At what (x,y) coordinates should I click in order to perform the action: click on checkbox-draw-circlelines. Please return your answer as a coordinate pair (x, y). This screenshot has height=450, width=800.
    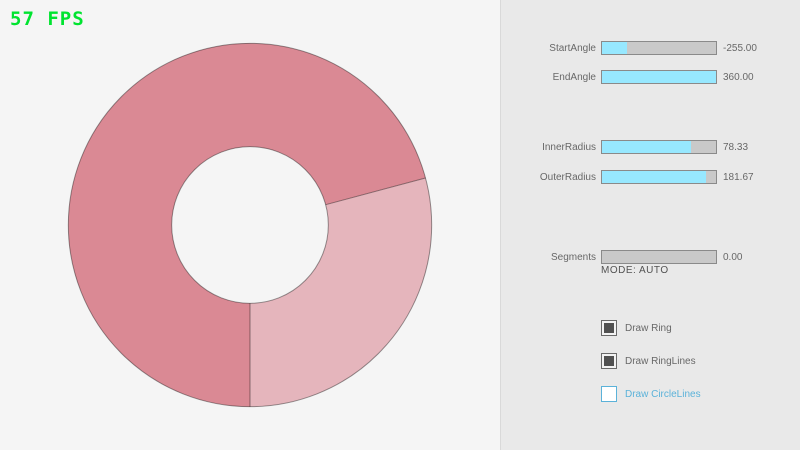
    Looking at the image, I should click on (609, 394).